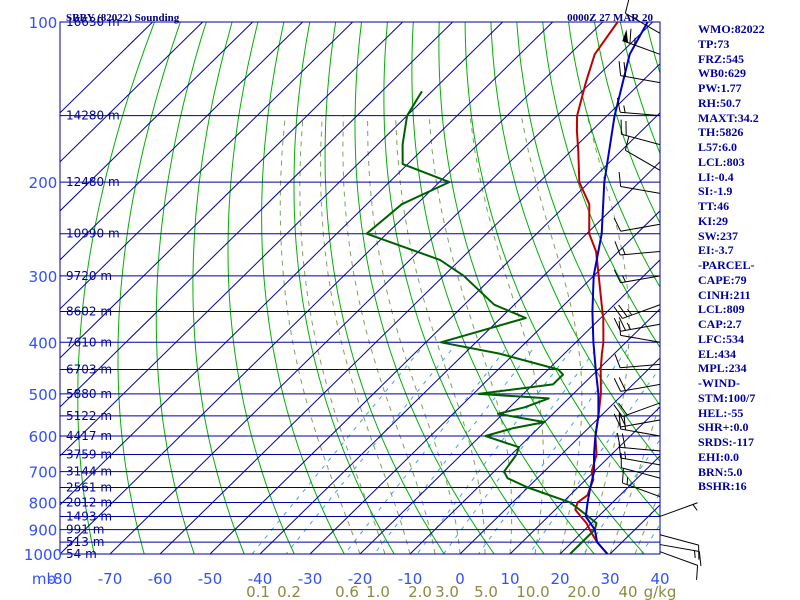  I want to click on temperature-tick-label: 0, so click(460, 579).